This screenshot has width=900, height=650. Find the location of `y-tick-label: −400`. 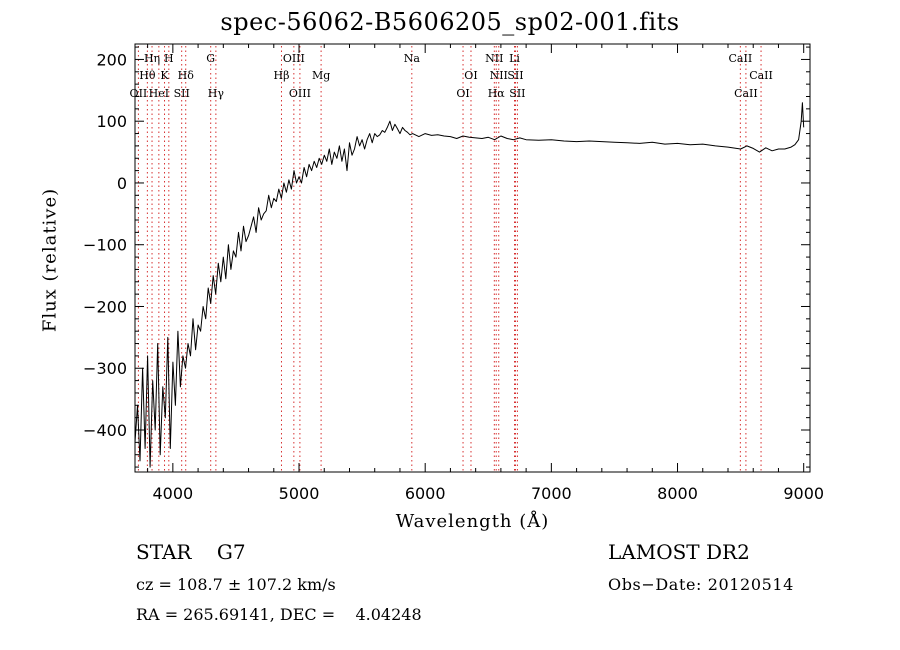

y-tick-label: −400 is located at coordinates (105, 430).